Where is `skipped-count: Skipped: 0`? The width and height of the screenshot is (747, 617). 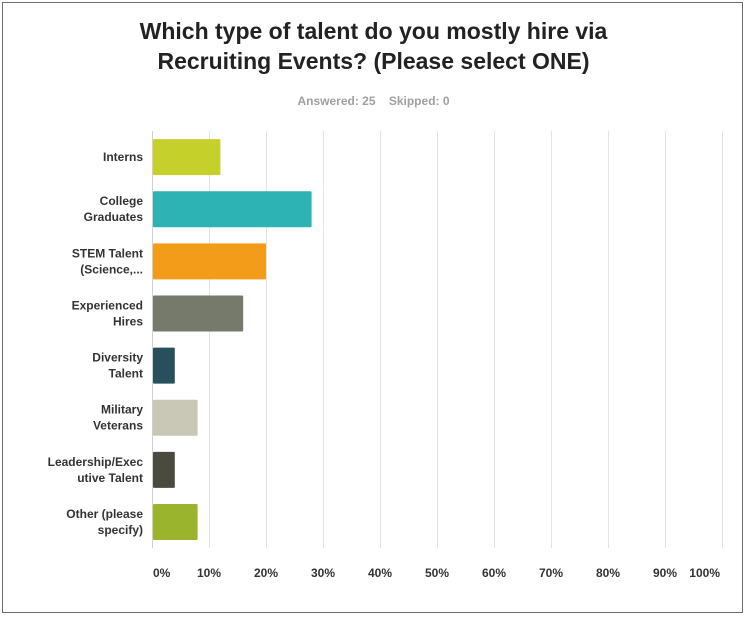
skipped-count: Skipped: 0 is located at coordinates (419, 101).